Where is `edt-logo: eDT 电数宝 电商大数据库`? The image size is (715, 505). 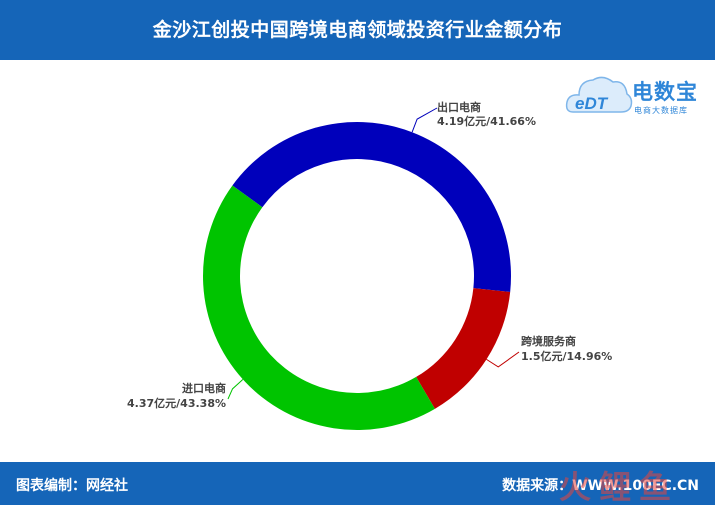 edt-logo: eDT 电数宝 电商大数据库 is located at coordinates (637, 95).